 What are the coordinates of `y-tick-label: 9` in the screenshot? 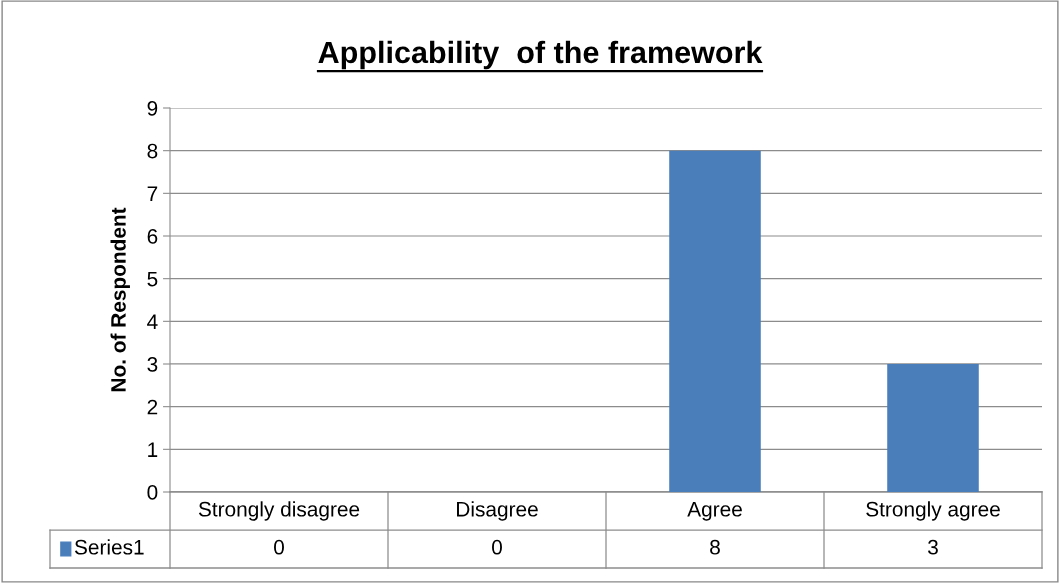 It's located at (152, 108).